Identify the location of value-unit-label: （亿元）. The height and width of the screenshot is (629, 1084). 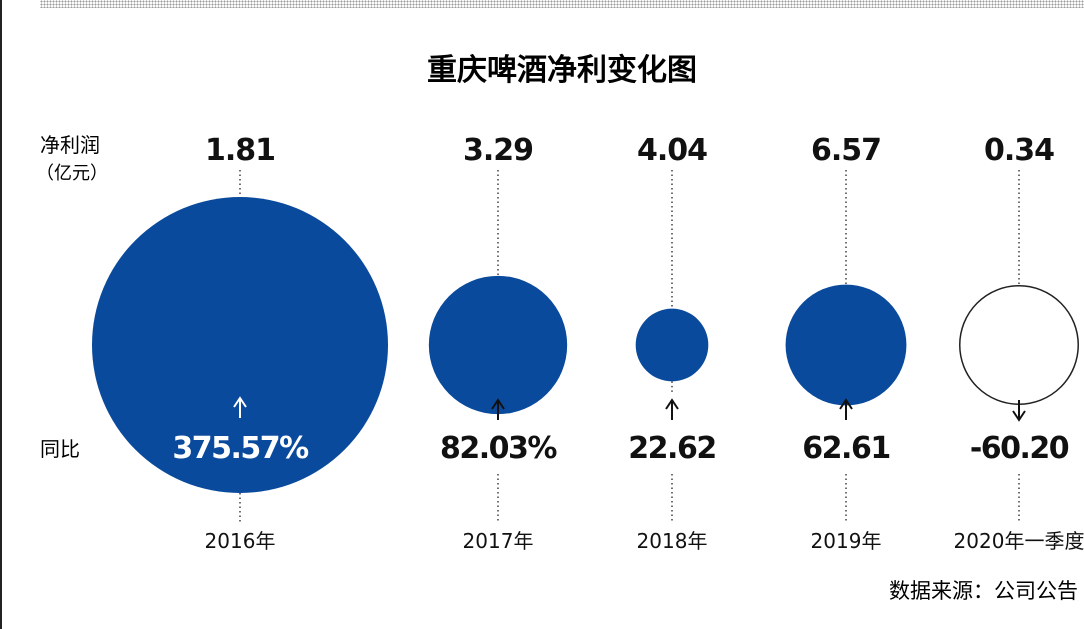
(72, 173).